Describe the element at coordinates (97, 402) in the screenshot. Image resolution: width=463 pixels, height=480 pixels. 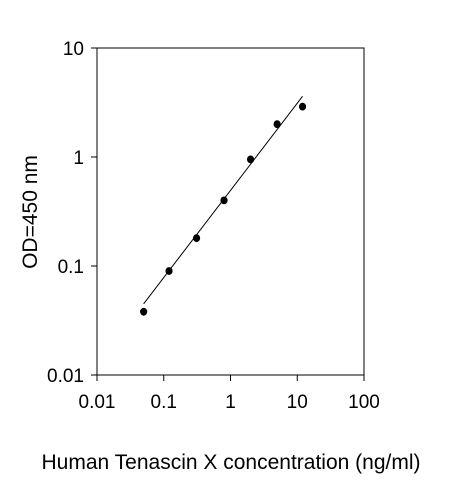
I see `x-tick-label: 0.01` at that location.